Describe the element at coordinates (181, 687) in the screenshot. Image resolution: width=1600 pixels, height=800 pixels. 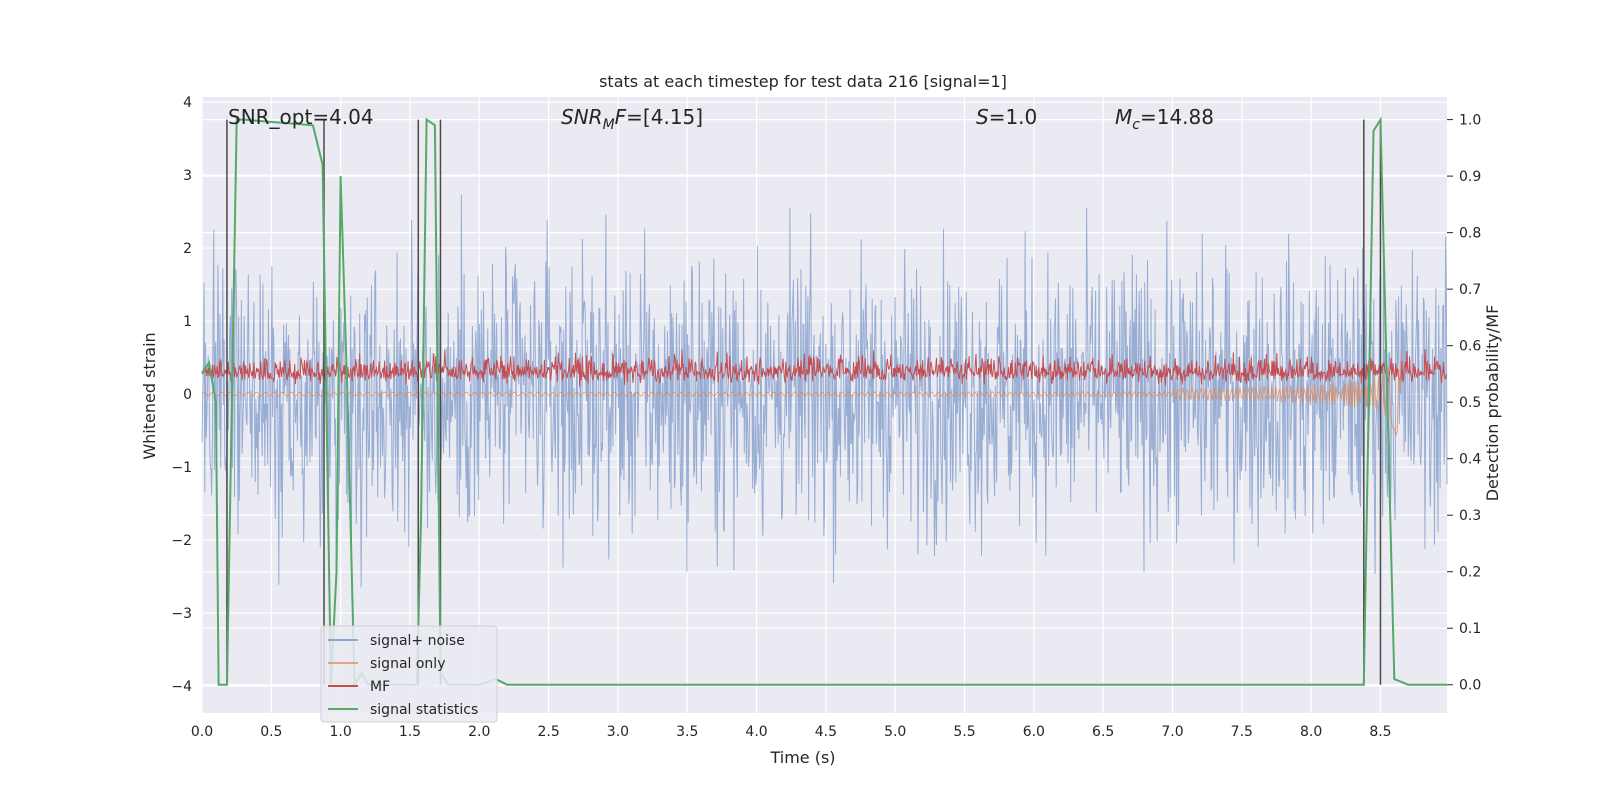
I see `y-tick-label: −4` at that location.